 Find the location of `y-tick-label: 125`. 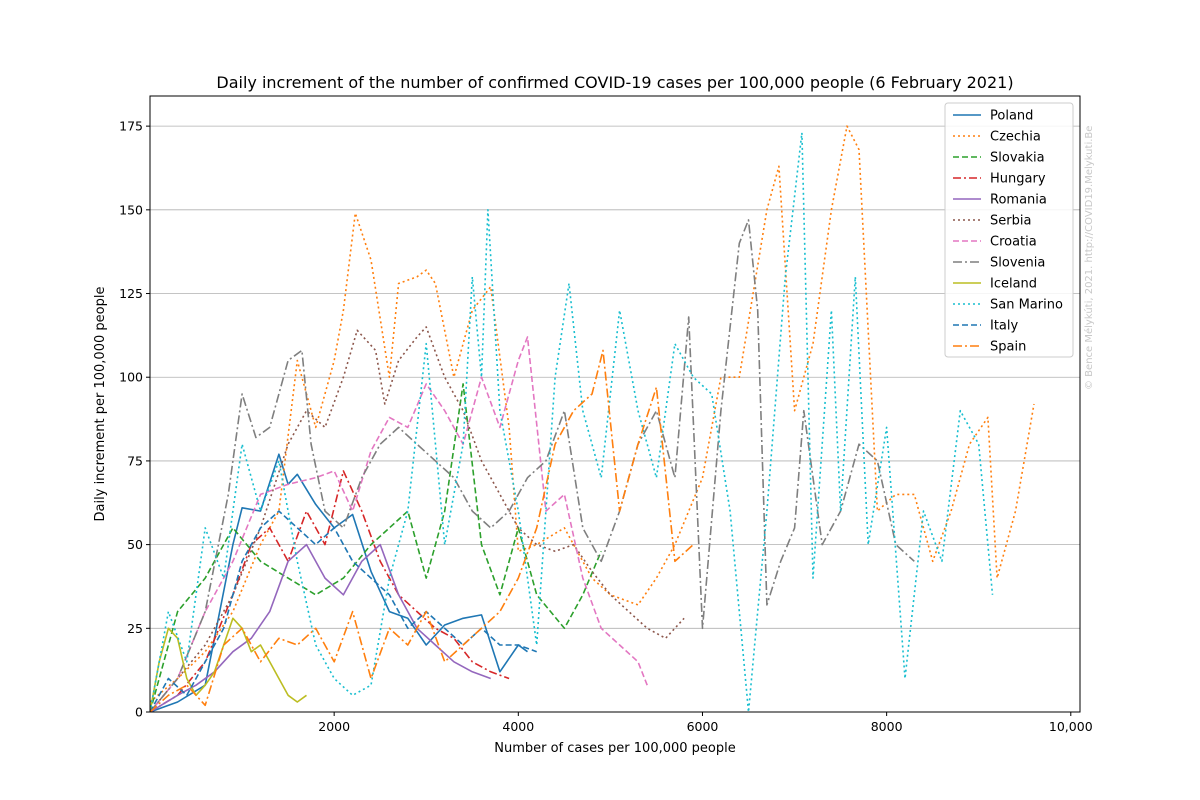

y-tick-label: 125 is located at coordinates (131, 293).